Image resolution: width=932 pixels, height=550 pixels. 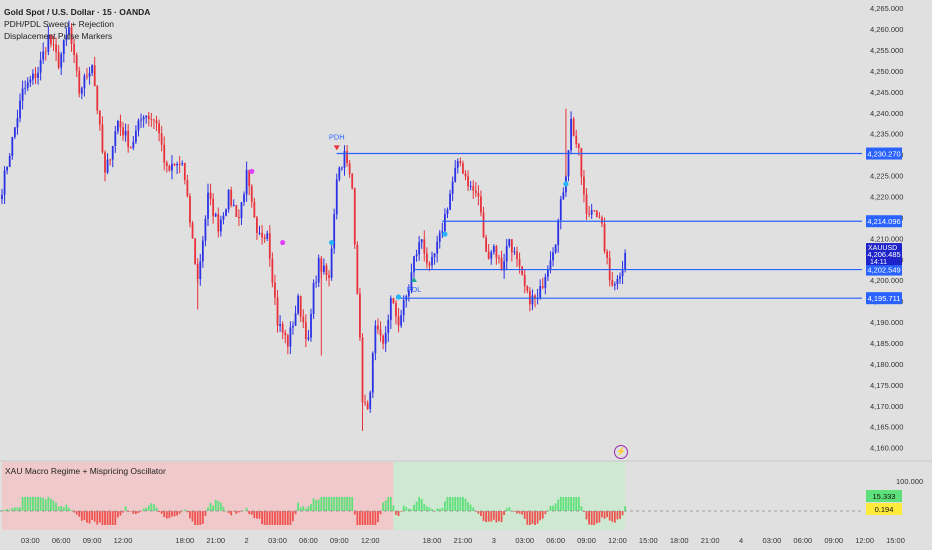 I want to click on price-tick-label: 4,265.000, so click(x=886, y=8).